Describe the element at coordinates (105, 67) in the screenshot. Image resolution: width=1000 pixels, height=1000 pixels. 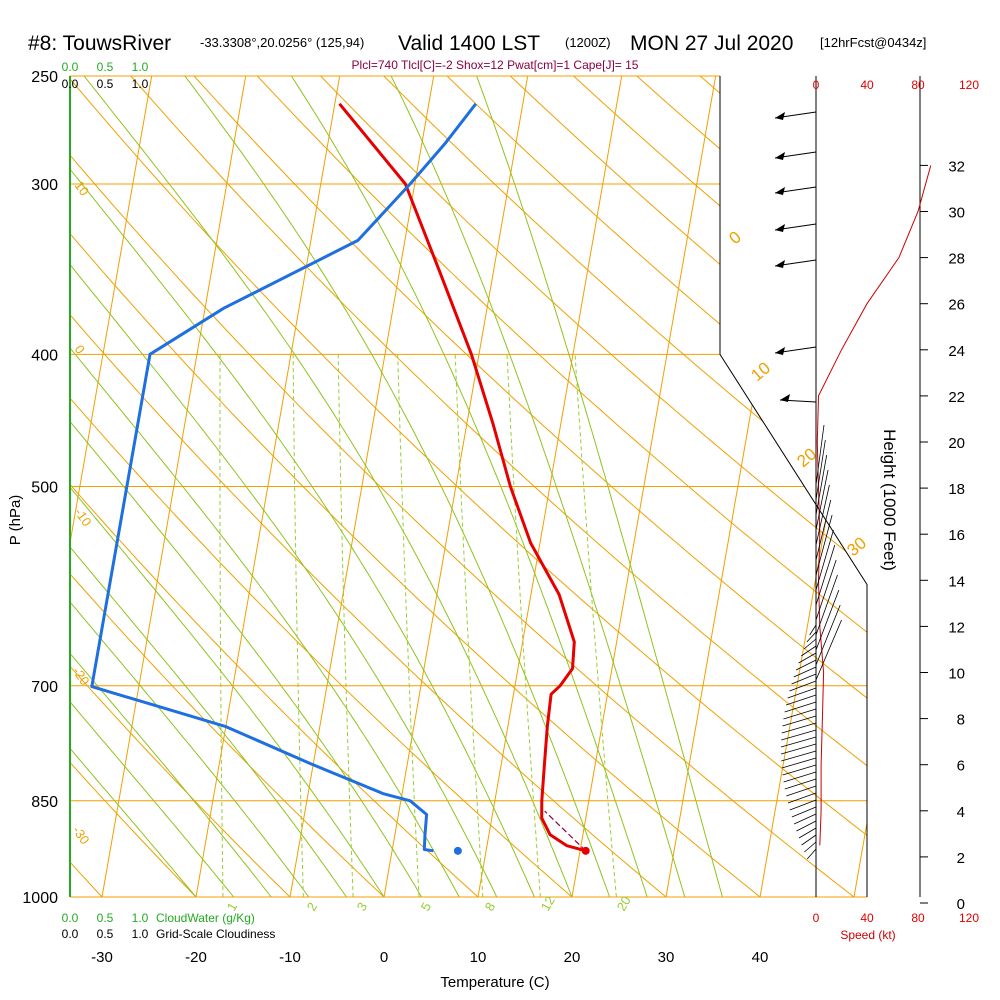
I see `cloudwater-scale-top: 0.5` at that location.